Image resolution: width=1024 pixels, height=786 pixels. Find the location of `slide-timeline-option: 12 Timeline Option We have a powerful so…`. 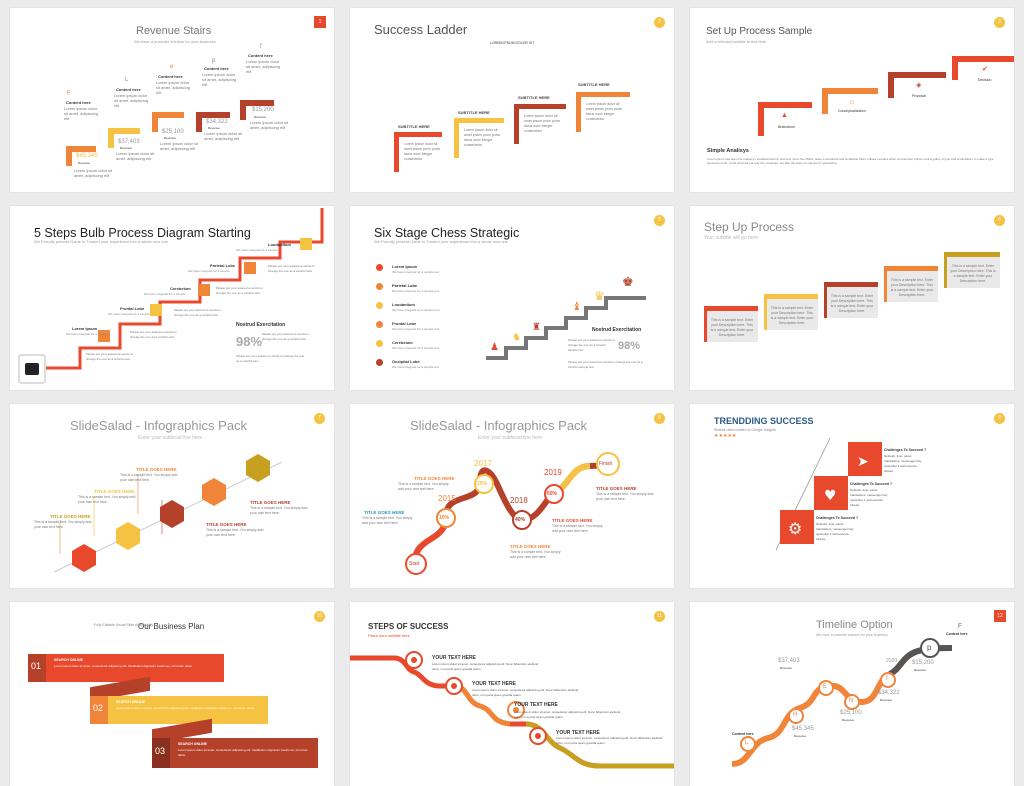

slide-timeline-option: 12 Timeline Option We have a powerful so… is located at coordinates (852, 694).